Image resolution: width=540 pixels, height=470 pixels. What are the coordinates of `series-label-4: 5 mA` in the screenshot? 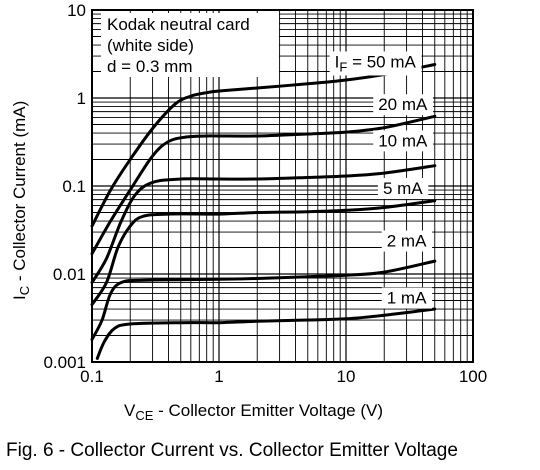 It's located at (403, 188).